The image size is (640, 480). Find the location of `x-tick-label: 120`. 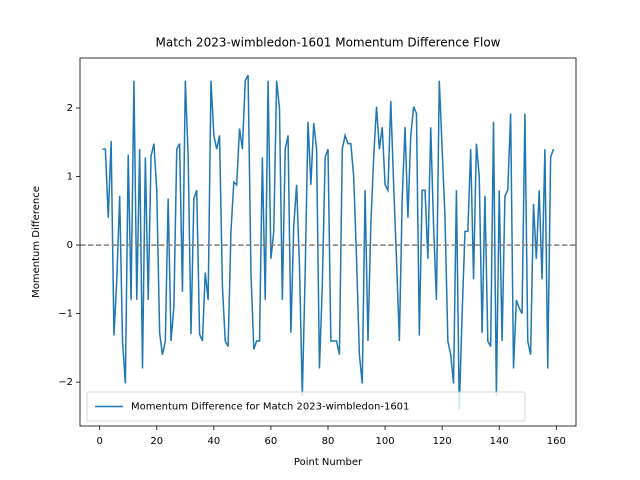

x-tick-label: 120 is located at coordinates (442, 441).